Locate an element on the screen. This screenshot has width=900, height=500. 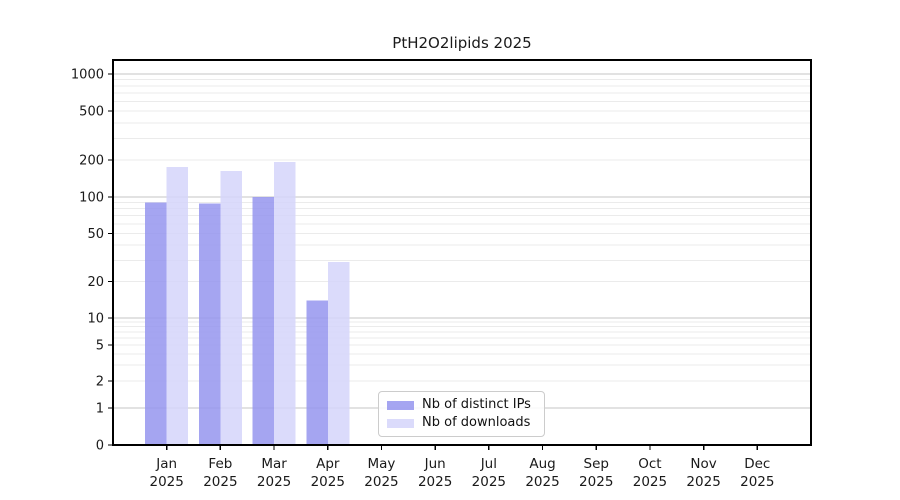
x-tick-label-month: Nov is located at coordinates (703, 464).